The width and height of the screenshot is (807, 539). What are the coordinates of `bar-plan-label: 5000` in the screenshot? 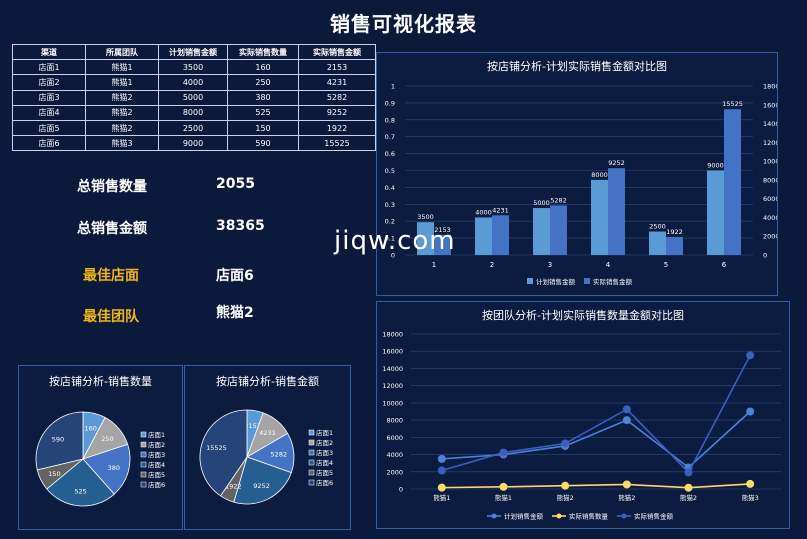 It's located at (541, 203).